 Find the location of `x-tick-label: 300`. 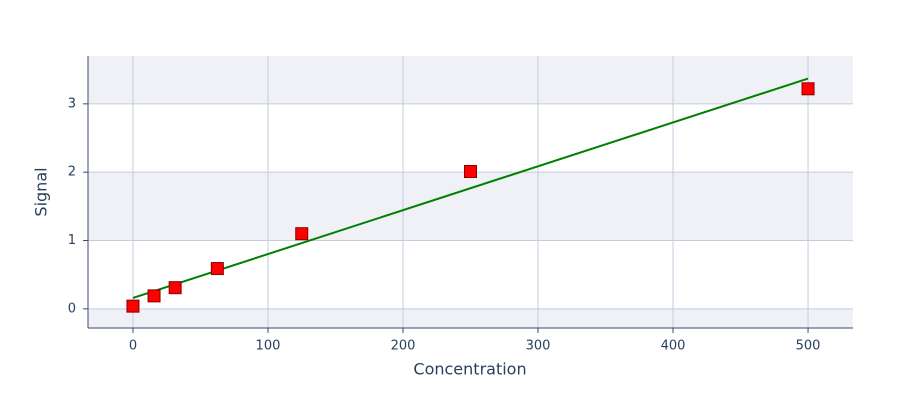

x-tick-label: 300 is located at coordinates (538, 346).